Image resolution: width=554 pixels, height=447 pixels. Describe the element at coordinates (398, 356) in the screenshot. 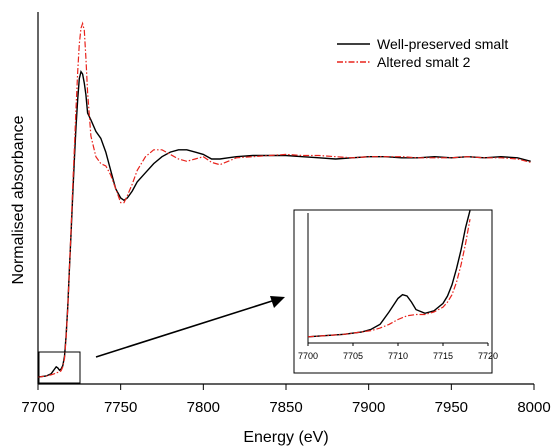

I see `x-tick-label: 7710` at that location.